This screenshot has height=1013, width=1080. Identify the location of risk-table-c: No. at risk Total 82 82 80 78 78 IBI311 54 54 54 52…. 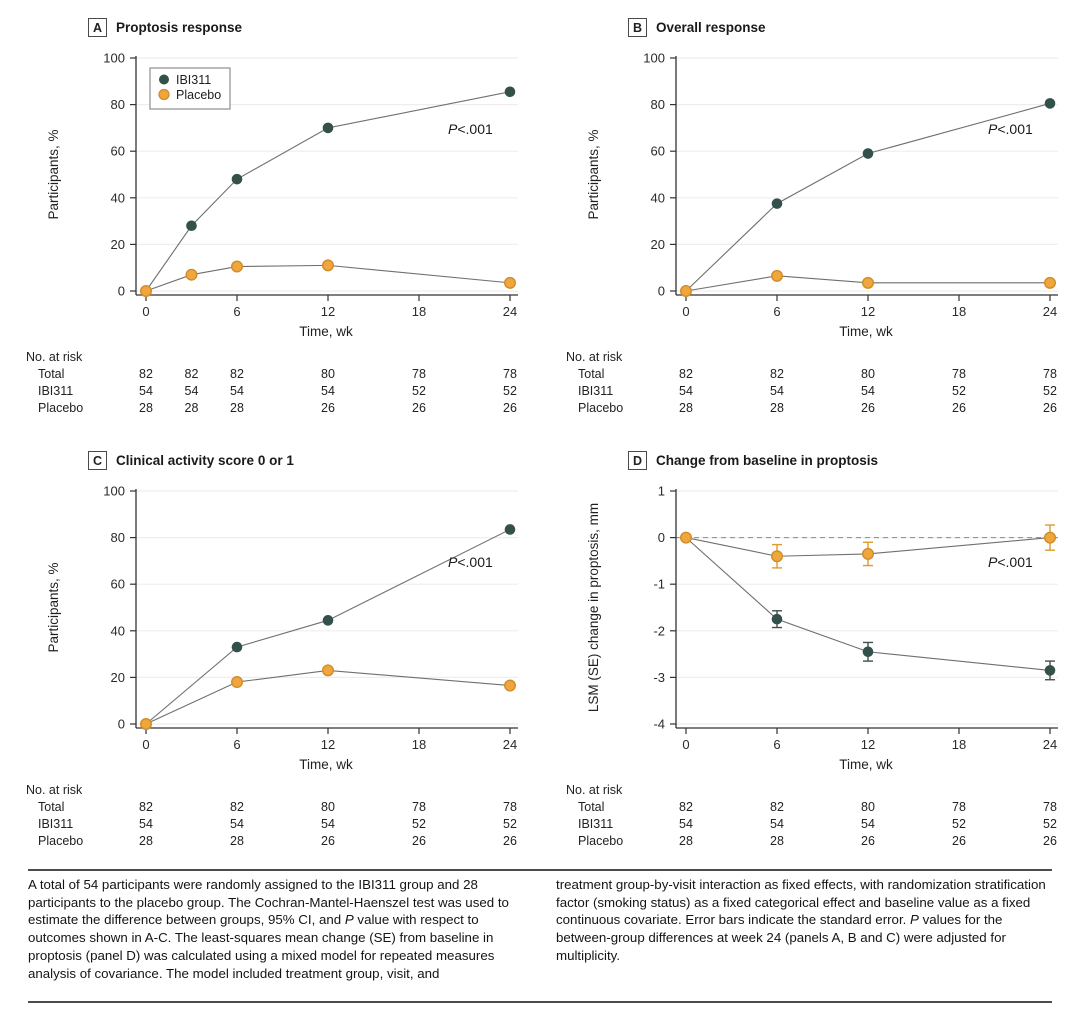
(270, 826).